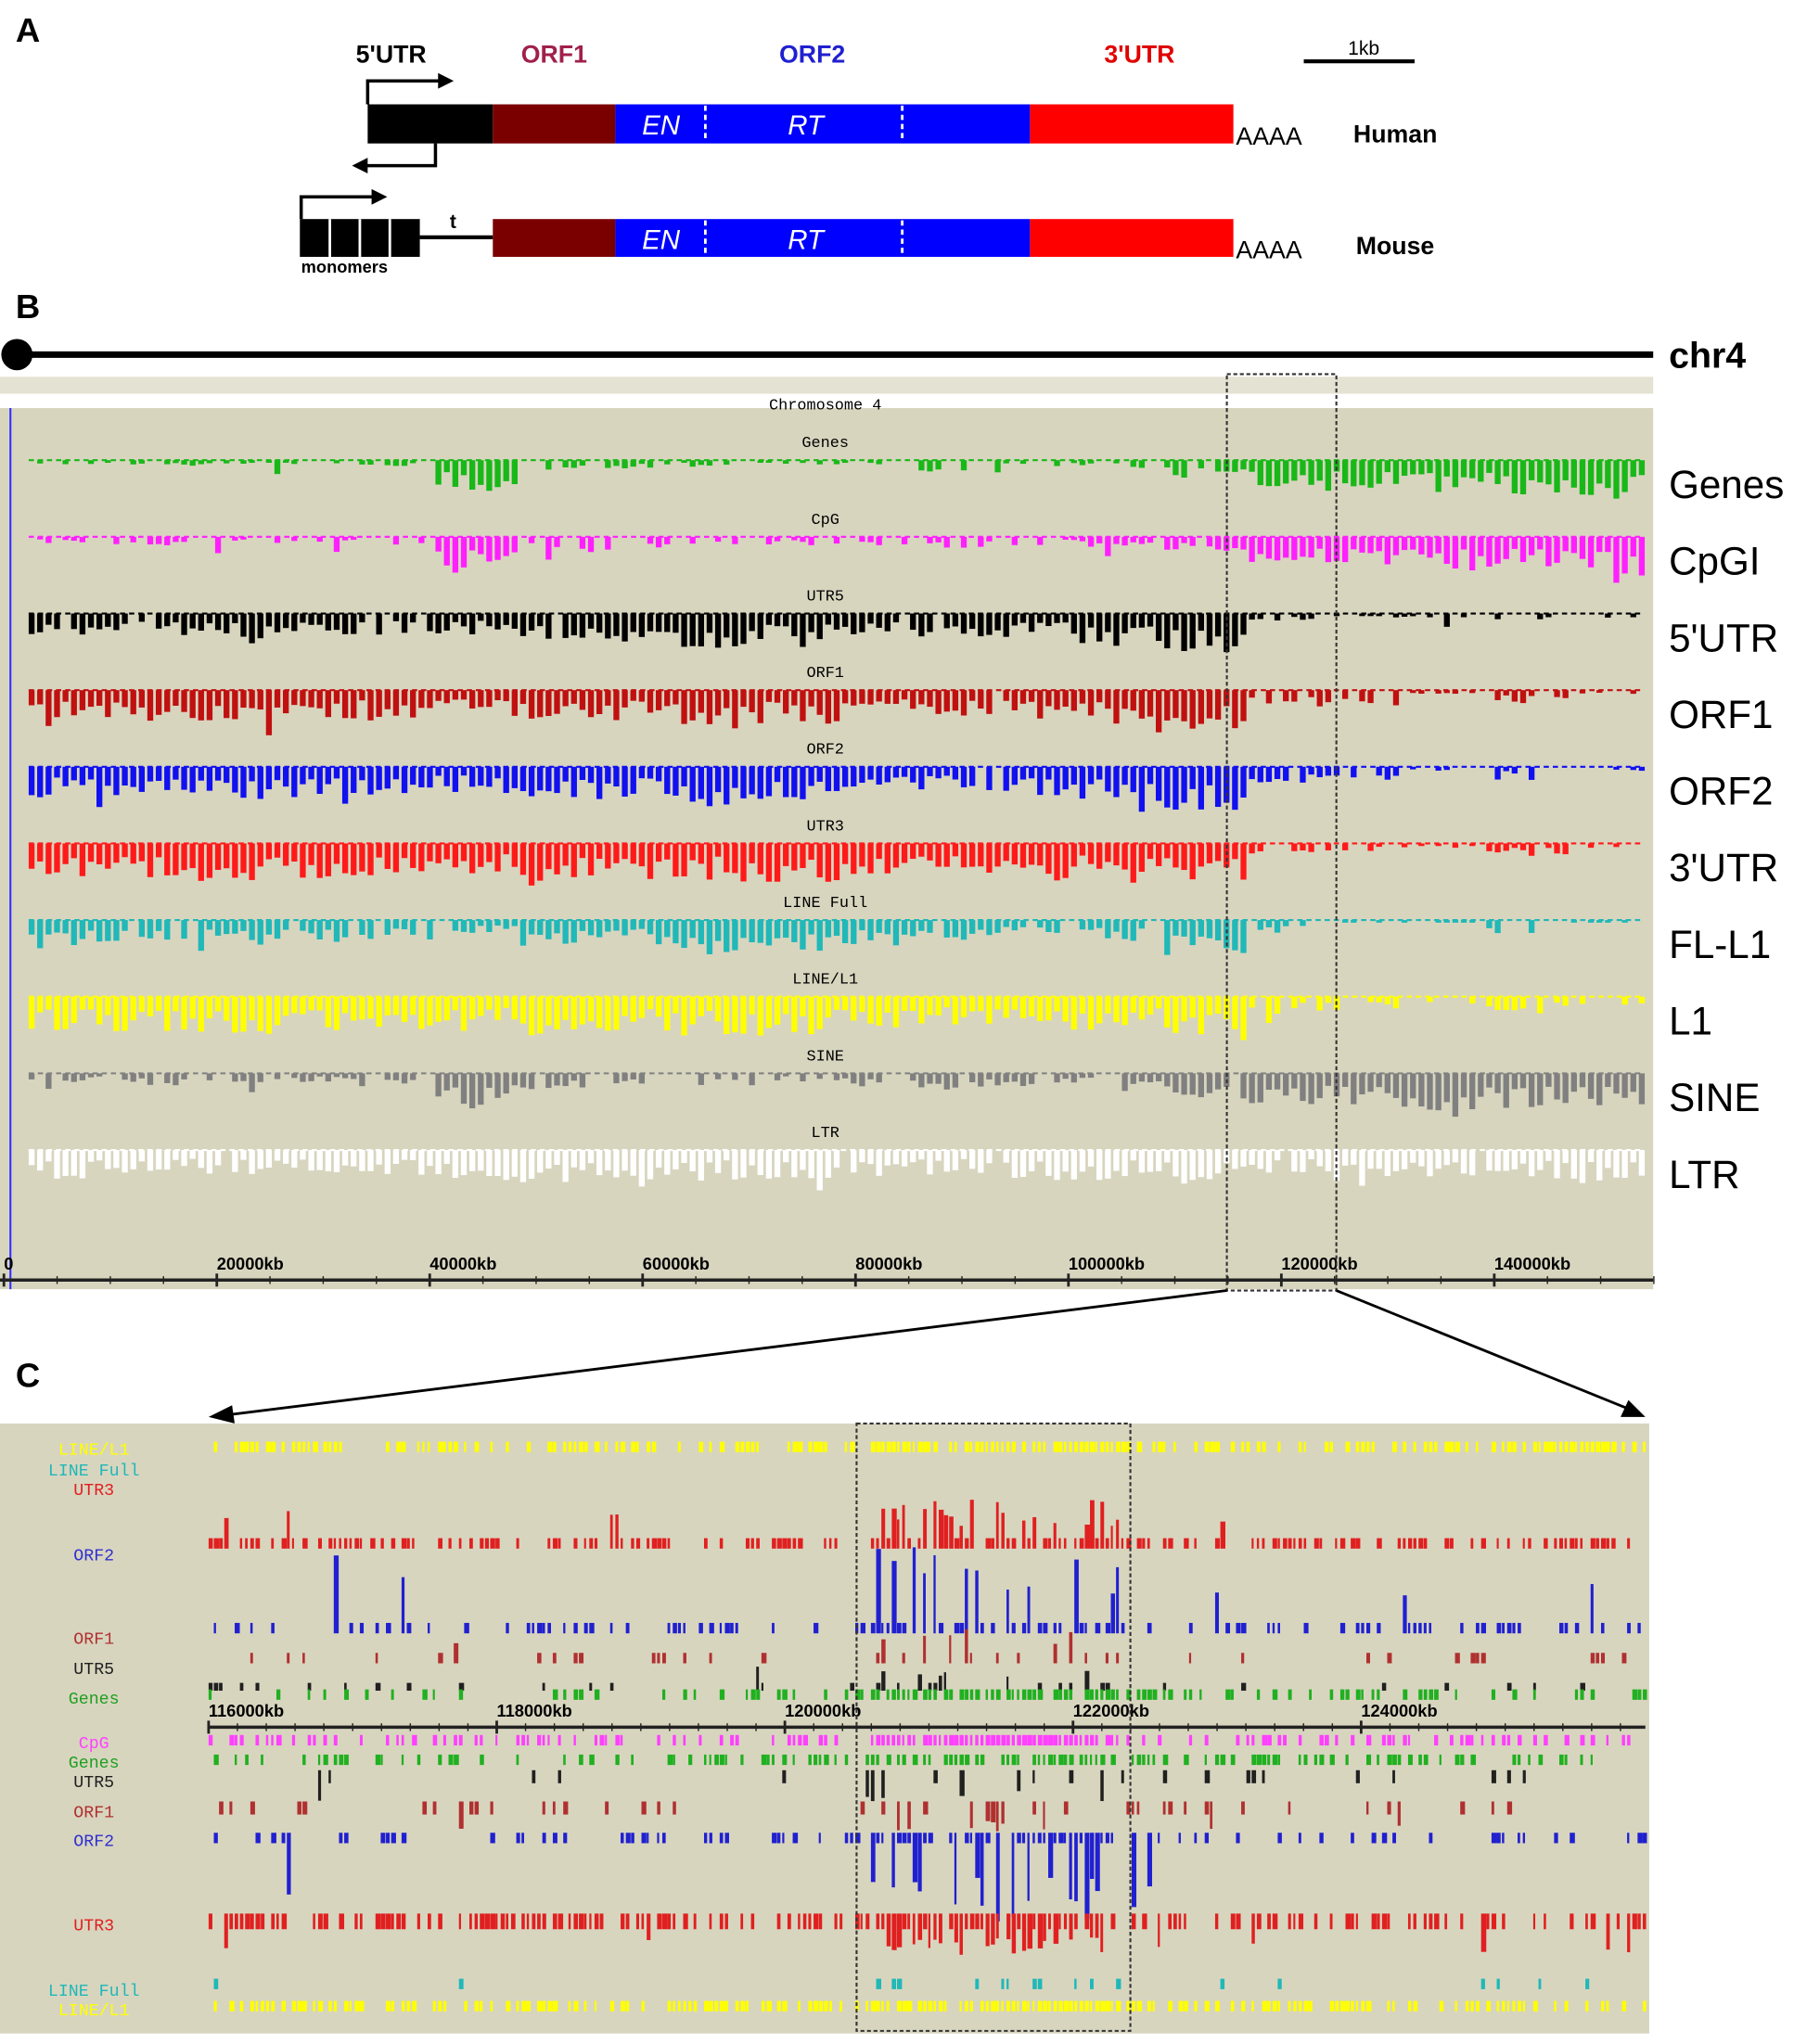 Image resolution: width=1794 pixels, height=2044 pixels. What do you see at coordinates (837, 547) in the screenshot?
I see `track-cpg: CpG` at bounding box center [837, 547].